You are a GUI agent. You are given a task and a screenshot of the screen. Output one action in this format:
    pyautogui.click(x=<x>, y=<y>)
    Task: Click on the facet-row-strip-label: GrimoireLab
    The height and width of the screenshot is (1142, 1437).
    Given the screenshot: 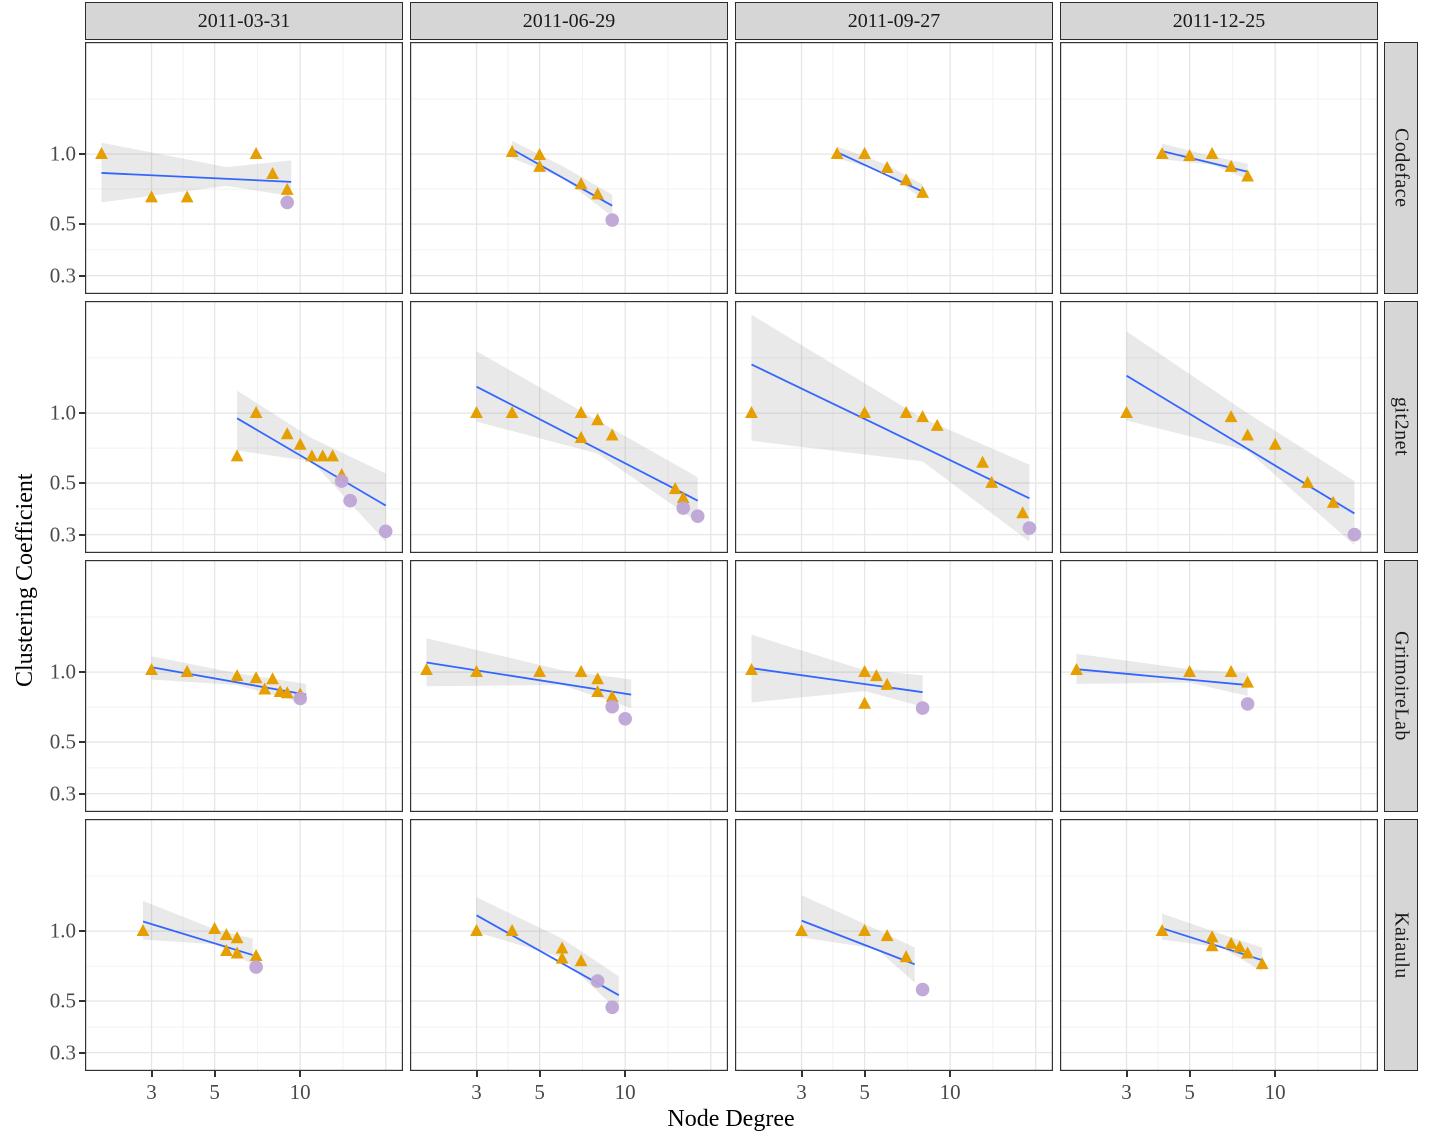 What is the action you would take?
    pyautogui.click(x=1401, y=686)
    